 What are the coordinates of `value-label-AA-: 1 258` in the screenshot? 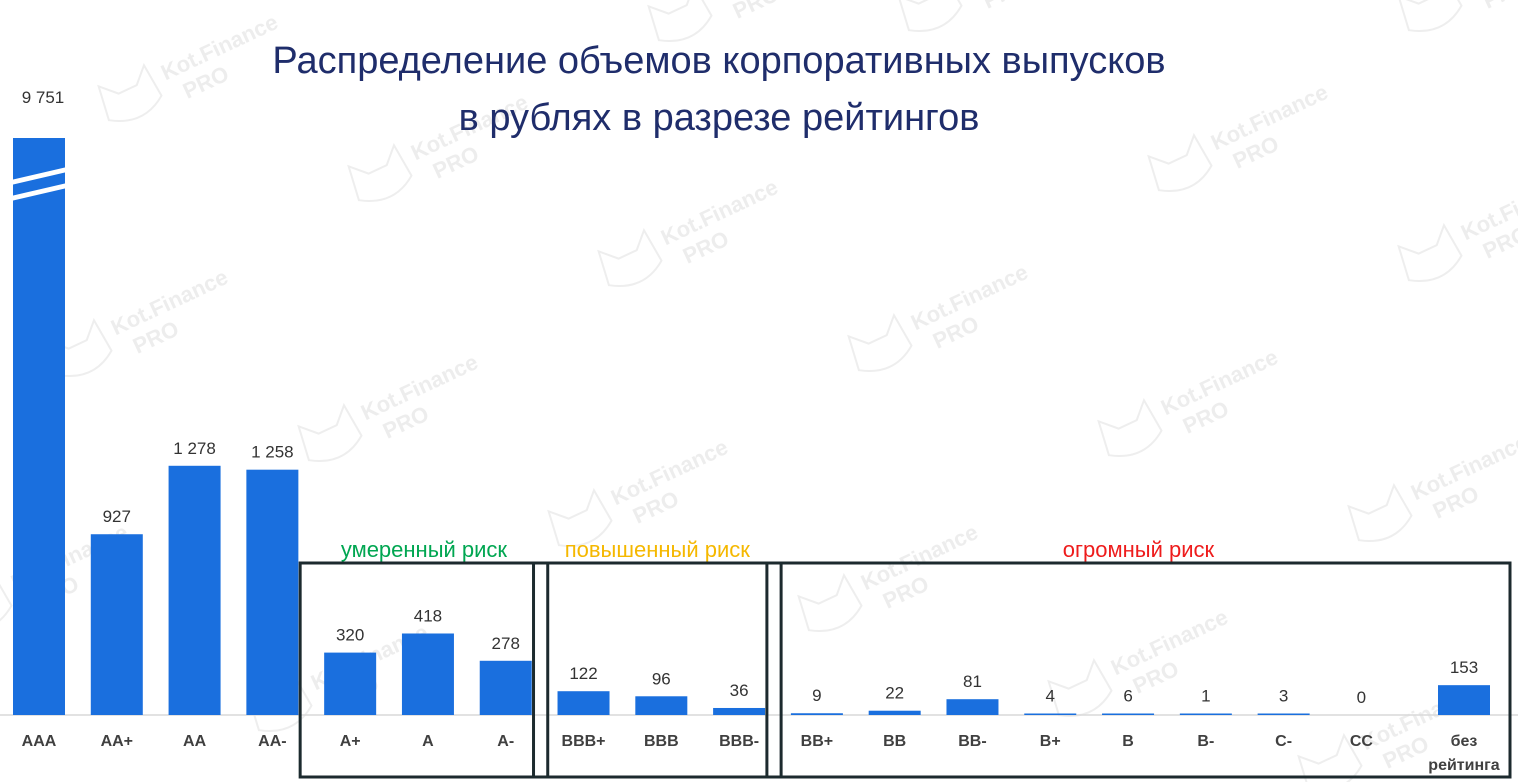 It's located at (272, 452).